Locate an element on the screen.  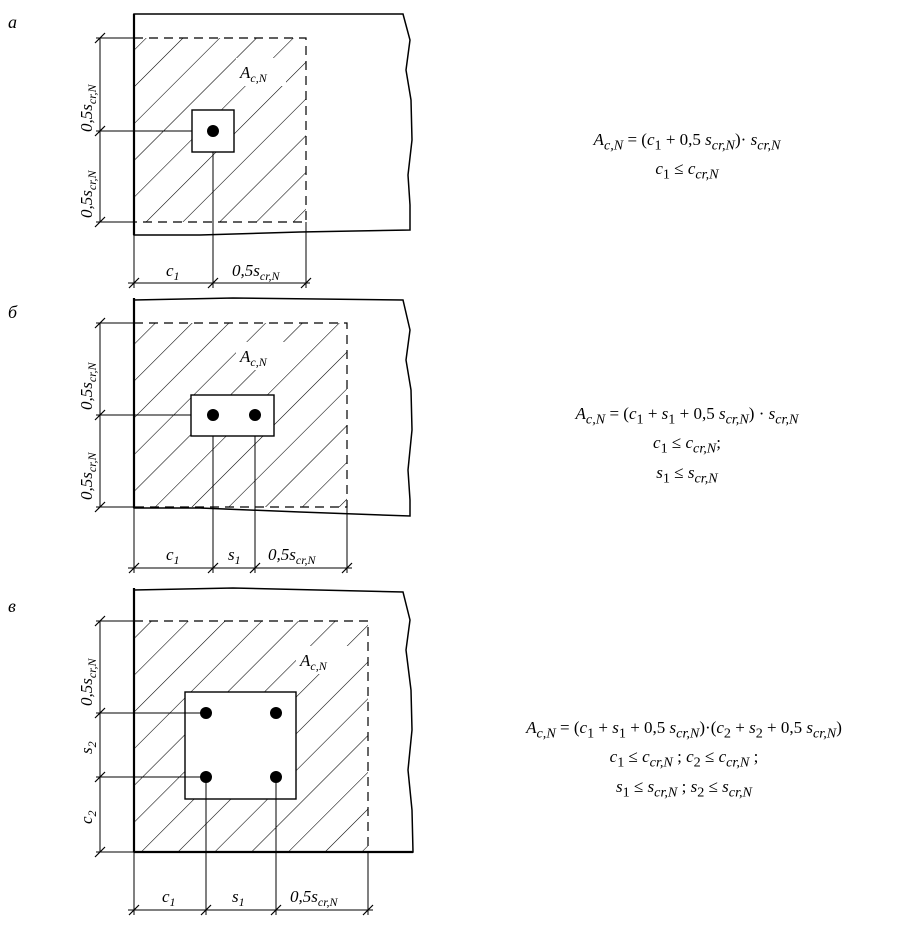
panel-c-formula-line-3: s1 ≤ scr,N ; s2 ≤ scr,N is located at coordinates (683, 788).